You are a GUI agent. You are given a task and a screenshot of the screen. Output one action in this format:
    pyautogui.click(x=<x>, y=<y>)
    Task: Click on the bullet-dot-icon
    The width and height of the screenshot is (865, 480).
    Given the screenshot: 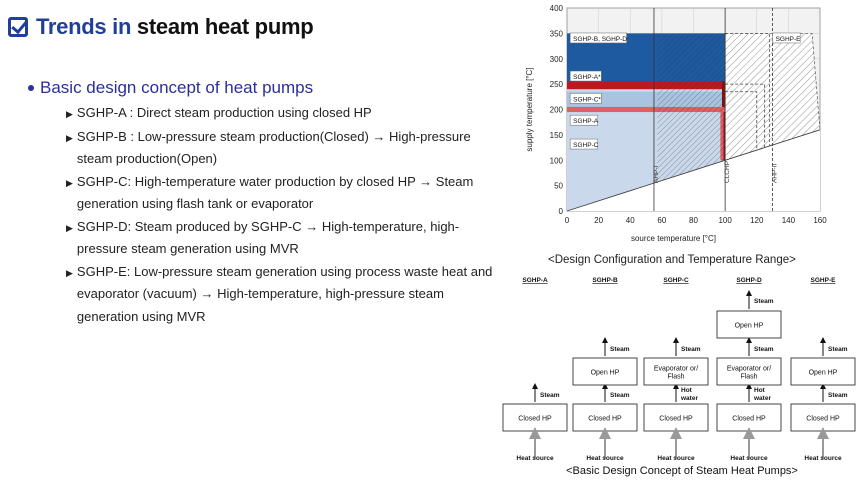 What is the action you would take?
    pyautogui.click(x=31, y=88)
    